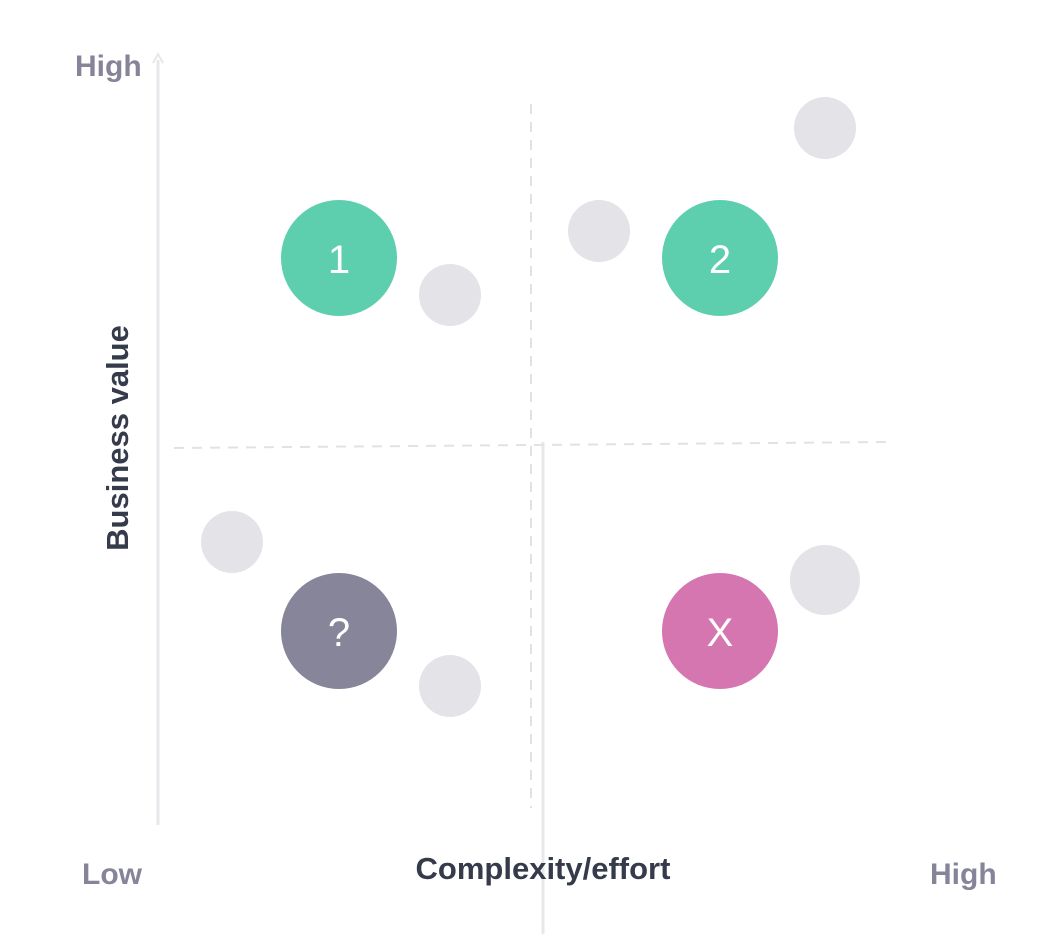 The height and width of the screenshot is (934, 1064). Describe the element at coordinates (112, 874) in the screenshot. I see `x-axis-low-label: Low` at that location.